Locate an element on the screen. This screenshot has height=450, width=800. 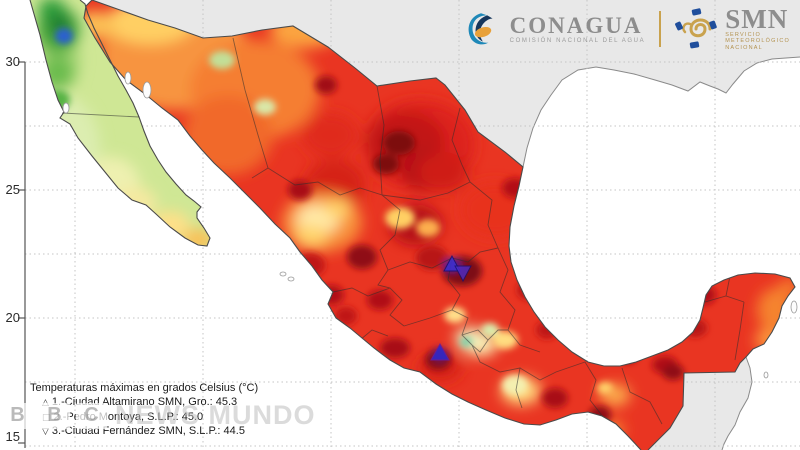
smn-tagline-line2: METEOROLÓGICO is located at coordinates (757, 41).